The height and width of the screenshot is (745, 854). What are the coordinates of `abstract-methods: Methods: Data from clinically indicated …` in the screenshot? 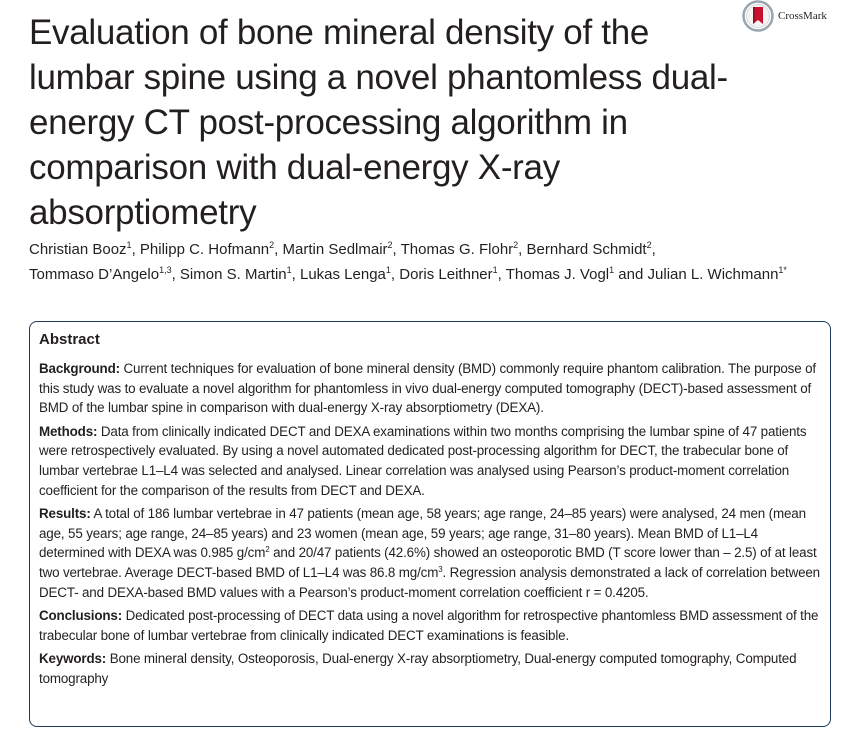 It's located at (430, 461).